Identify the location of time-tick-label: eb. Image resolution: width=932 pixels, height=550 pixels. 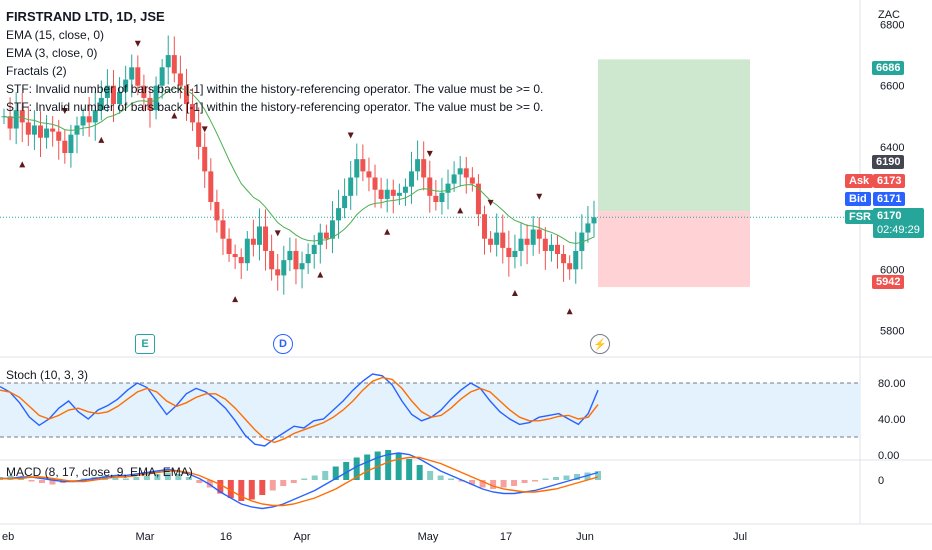
(8, 537).